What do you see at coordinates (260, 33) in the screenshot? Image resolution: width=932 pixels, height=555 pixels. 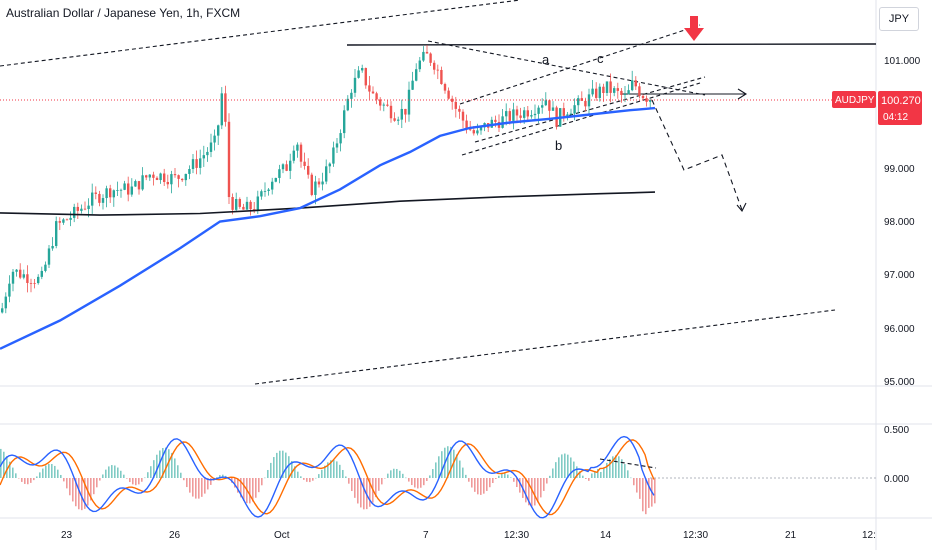 I see `upper-channel-line` at bounding box center [260, 33].